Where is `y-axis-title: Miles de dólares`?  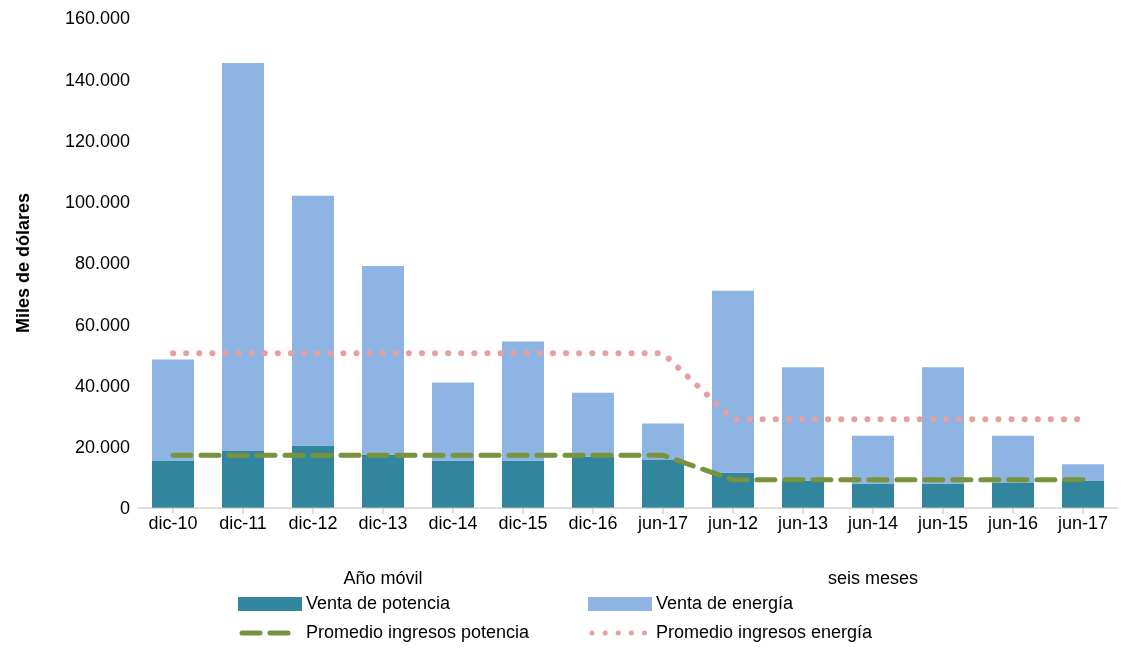
y-axis-title: Miles de dólares is located at coordinates (23, 263).